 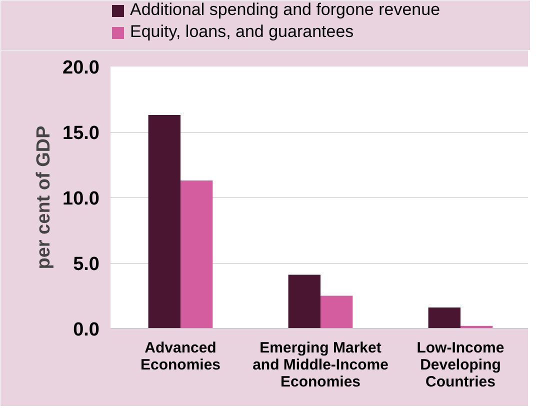 What do you see at coordinates (285, 10) in the screenshot?
I see `legend-label: Additional spending and forgone revenue` at bounding box center [285, 10].